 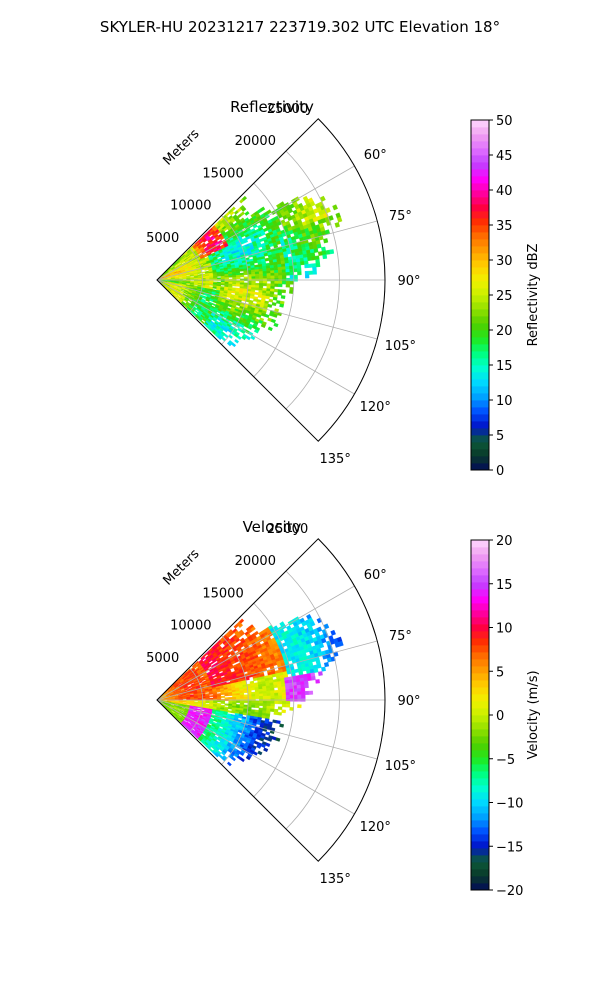 What do you see at coordinates (271, 700) in the screenshot?
I see `velocity-sector-outline` at bounding box center [271, 700].